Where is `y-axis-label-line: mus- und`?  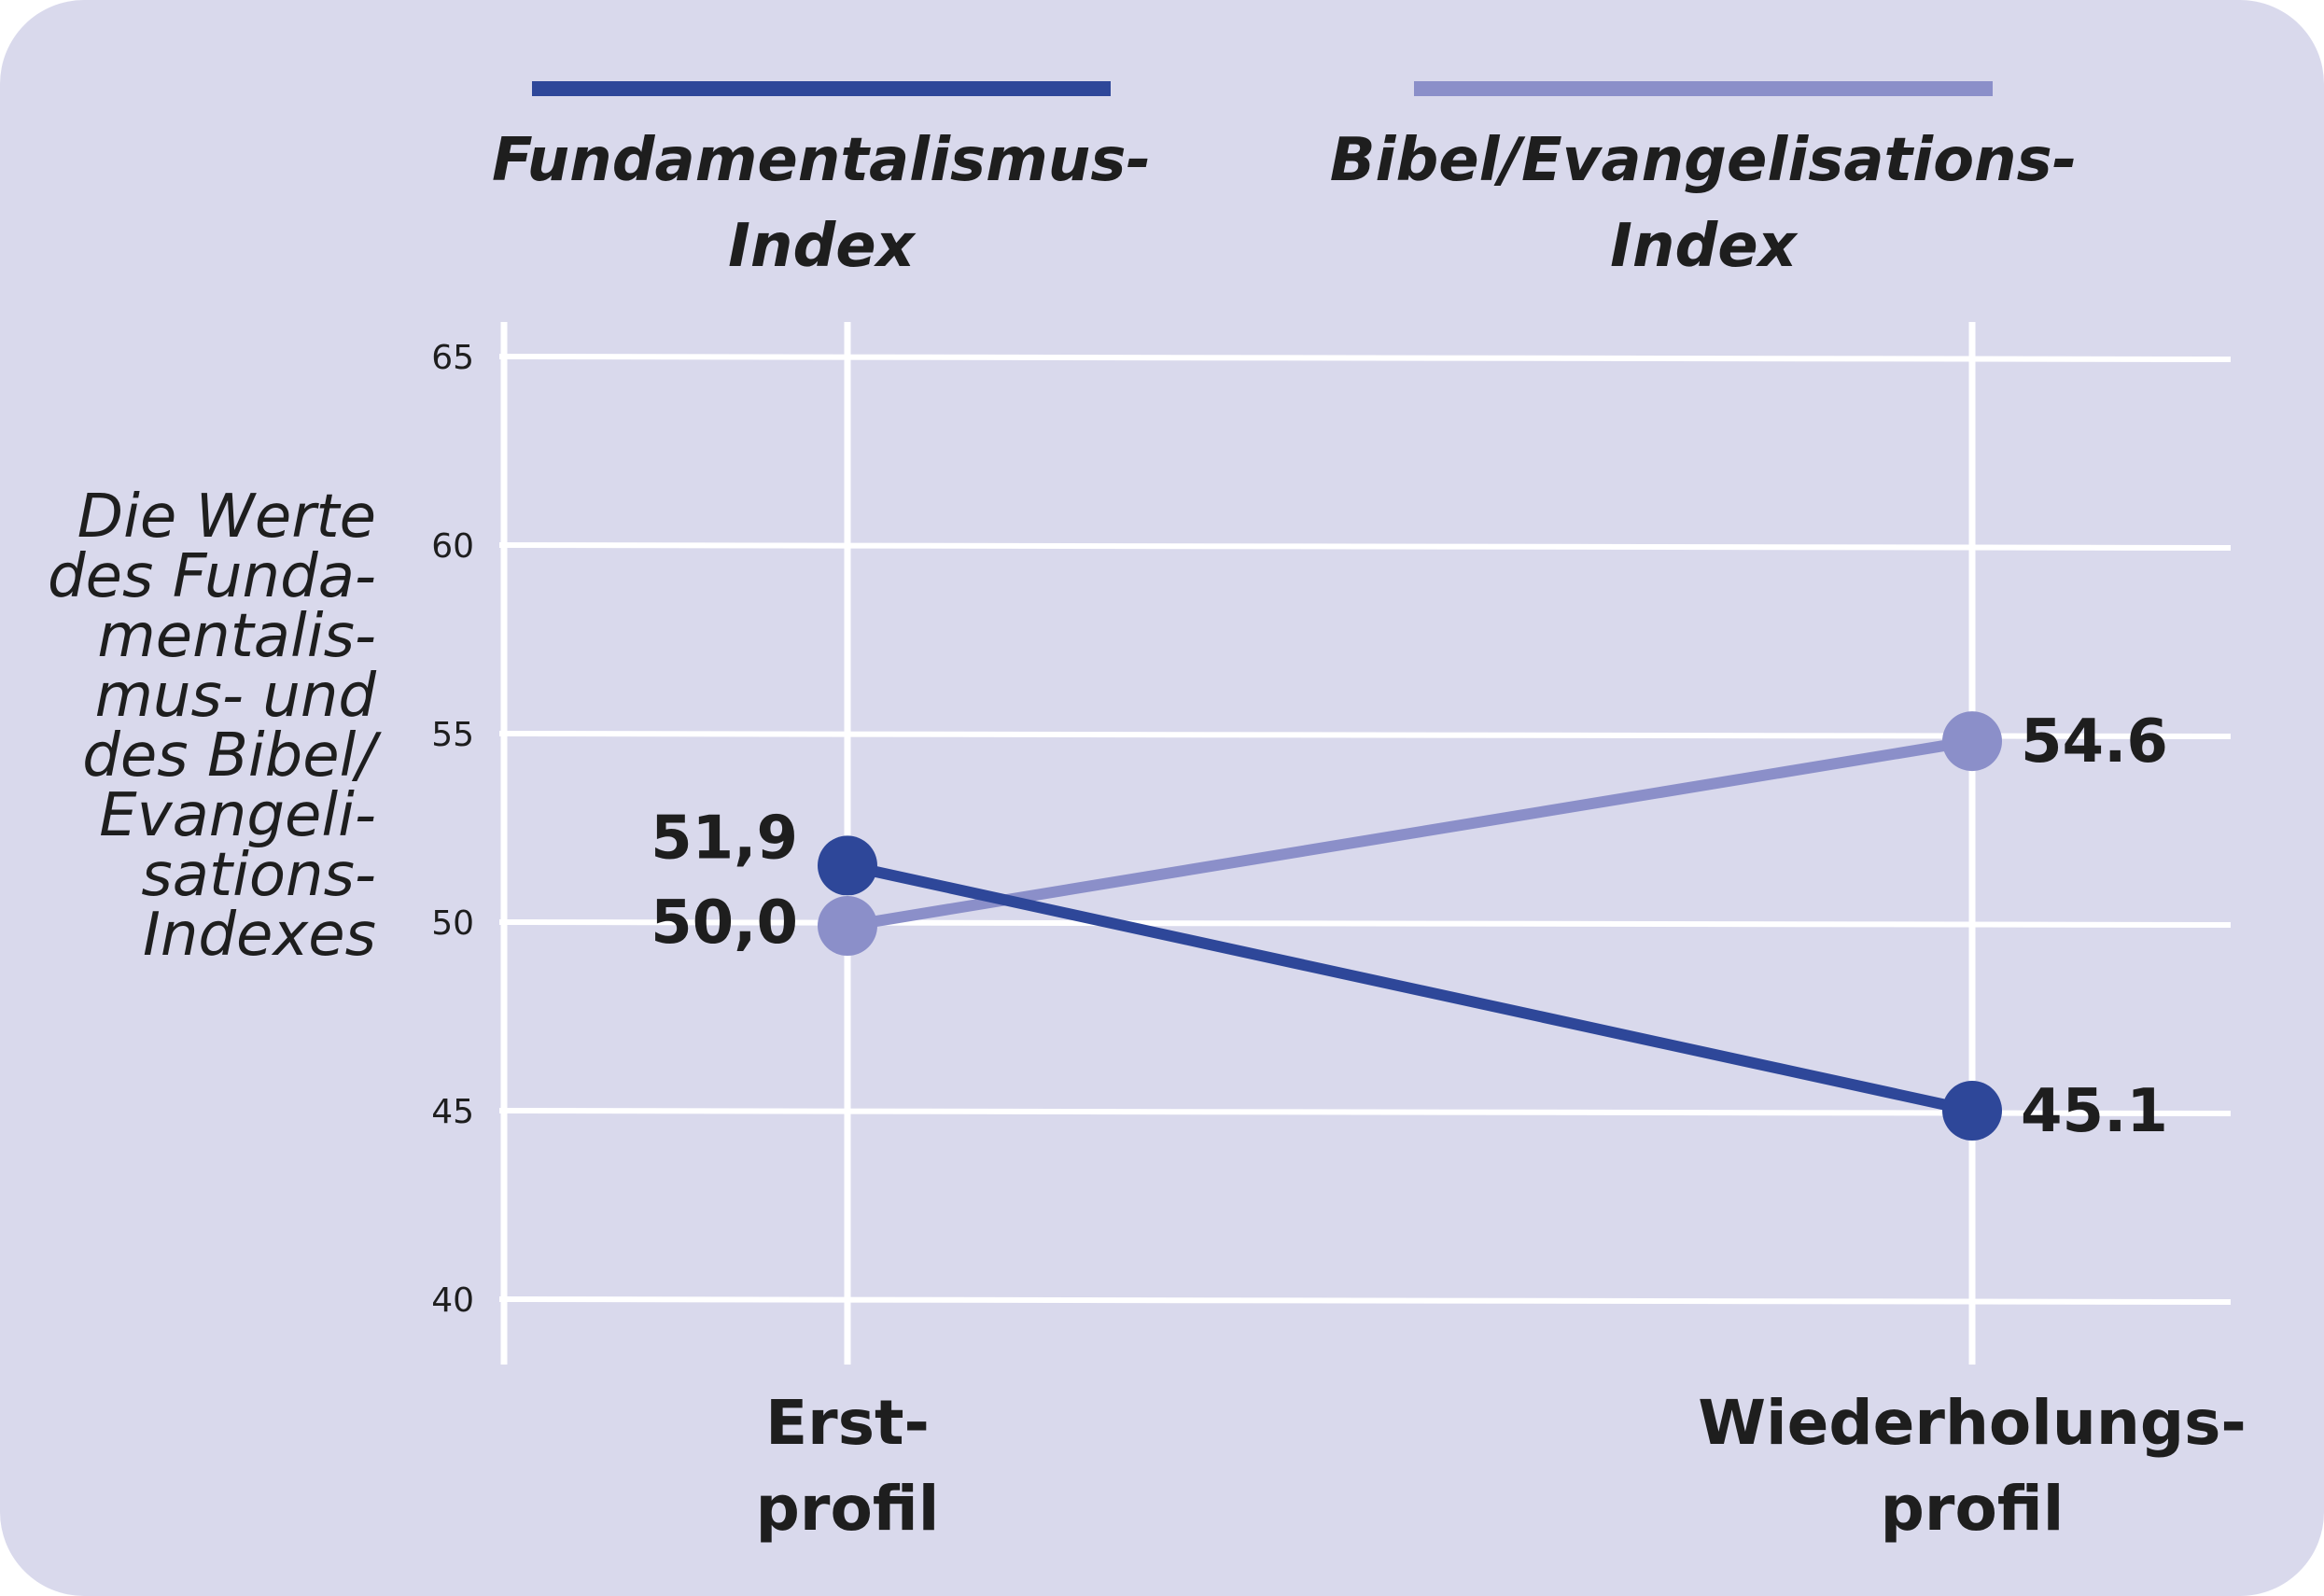 y-axis-label-line: mus- und is located at coordinates (236, 696).